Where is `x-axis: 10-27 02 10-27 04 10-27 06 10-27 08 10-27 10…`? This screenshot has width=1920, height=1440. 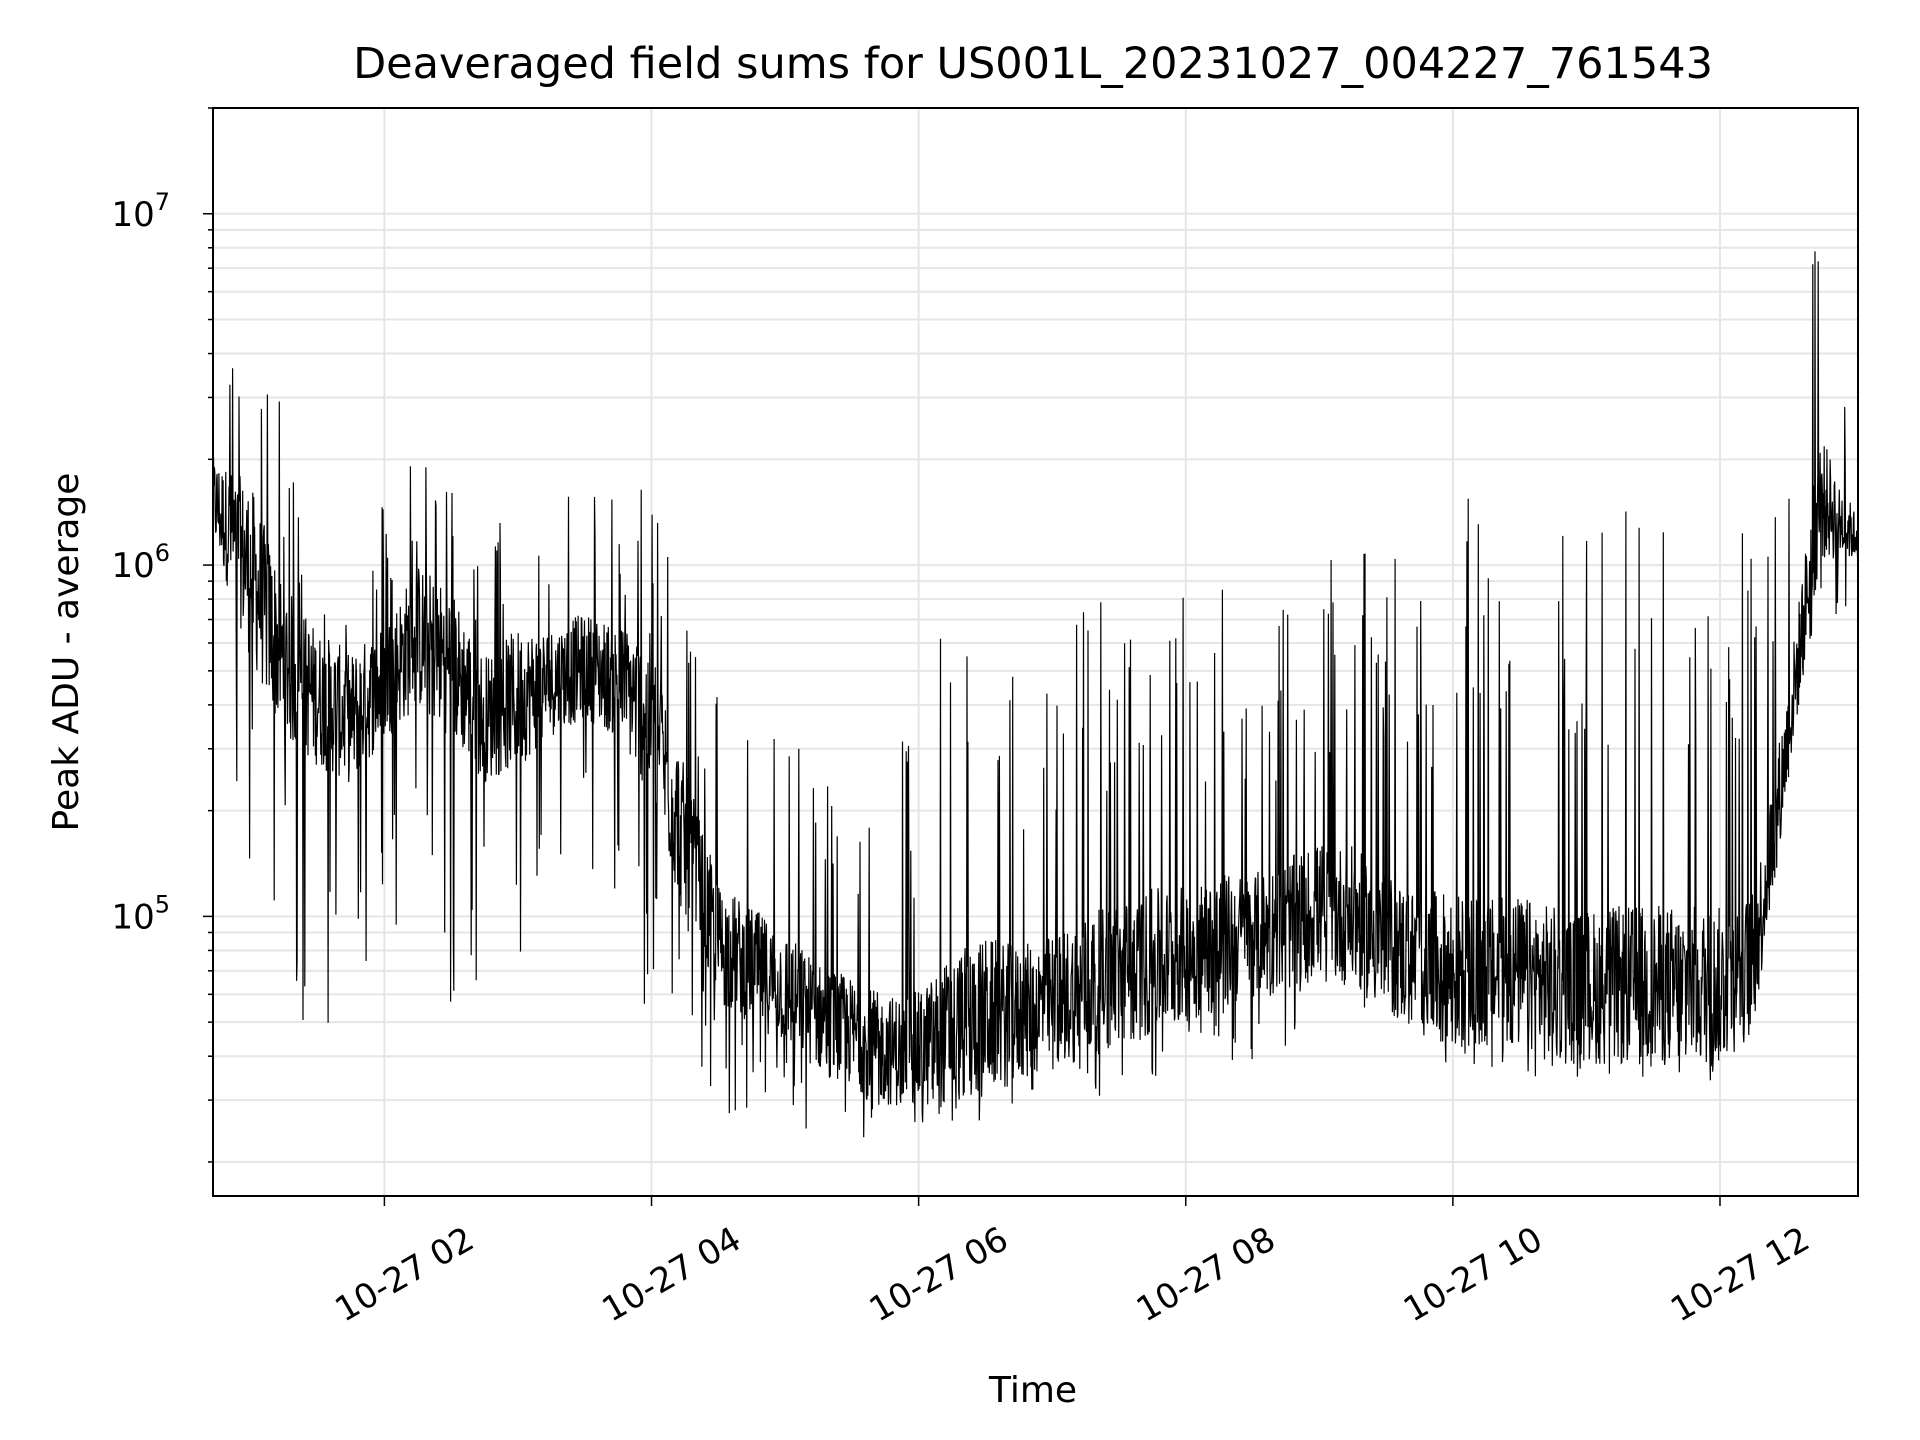
x-axis: 10-27 02 10-27 04 10-27 06 10-27 08 10-27 10… is located at coordinates (1072, 1263).